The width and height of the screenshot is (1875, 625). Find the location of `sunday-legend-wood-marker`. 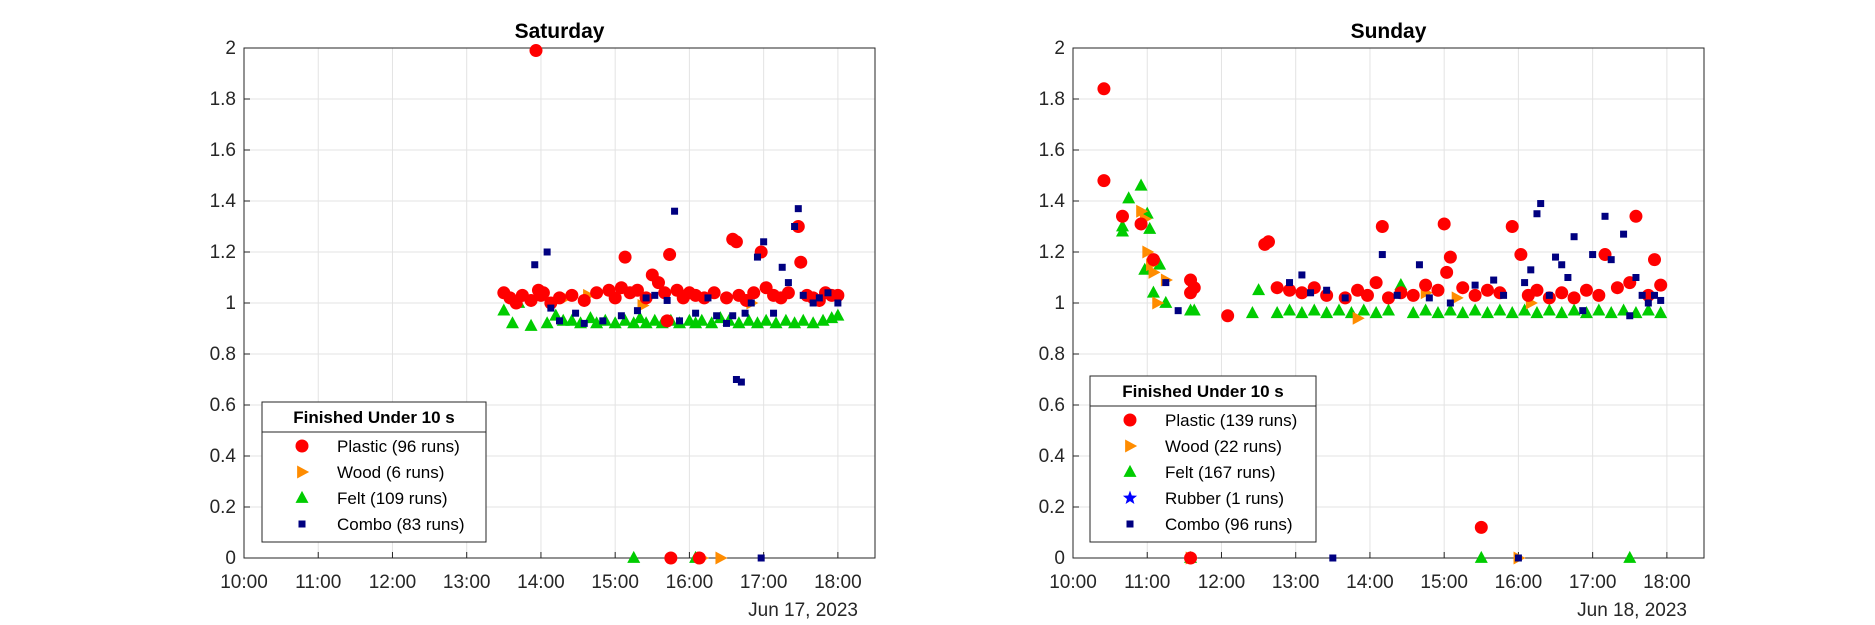

sunday-legend-wood-marker is located at coordinates (1131, 446).